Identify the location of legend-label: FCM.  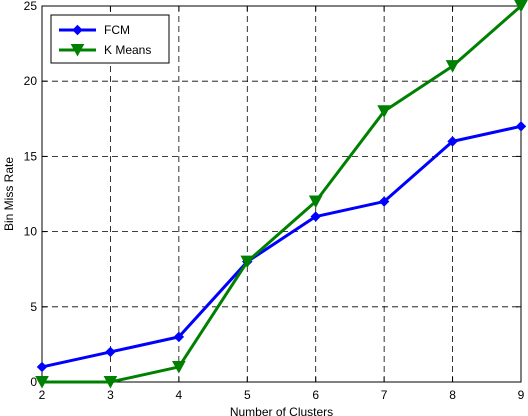
(117, 30).